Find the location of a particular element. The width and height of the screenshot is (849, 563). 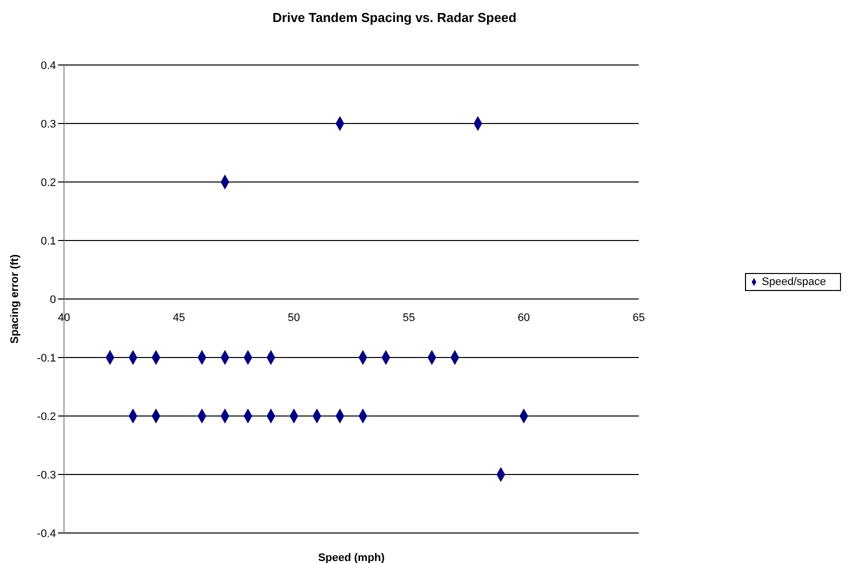

y-tick-label: -0.2 is located at coordinates (46, 416).